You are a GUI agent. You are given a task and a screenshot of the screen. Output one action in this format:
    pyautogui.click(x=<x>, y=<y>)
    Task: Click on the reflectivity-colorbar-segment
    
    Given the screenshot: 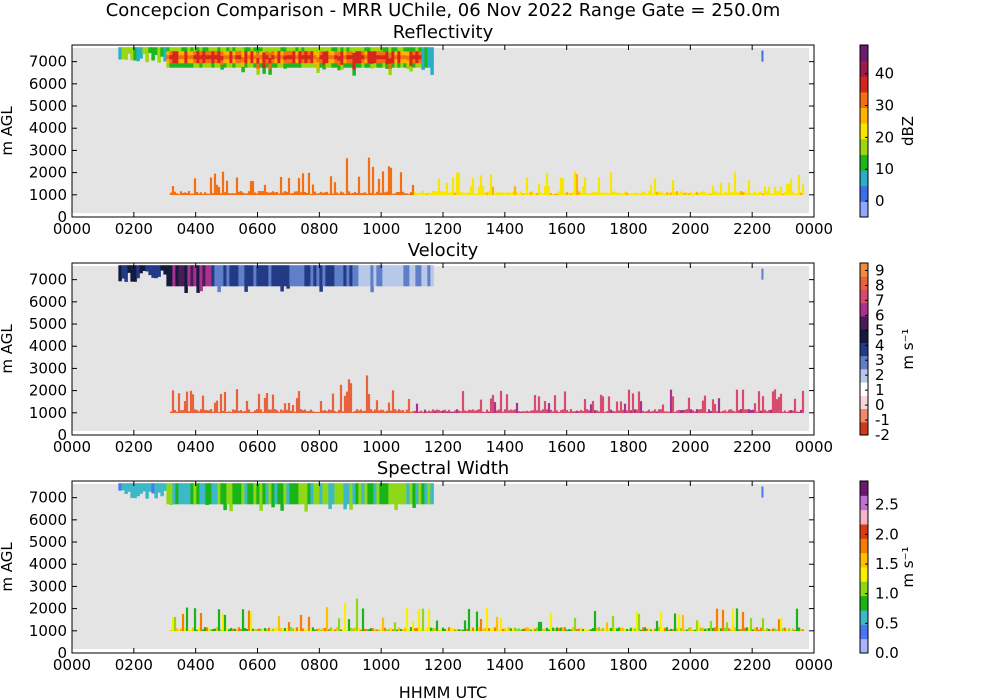 What is the action you would take?
    pyautogui.click(x=864, y=146)
    